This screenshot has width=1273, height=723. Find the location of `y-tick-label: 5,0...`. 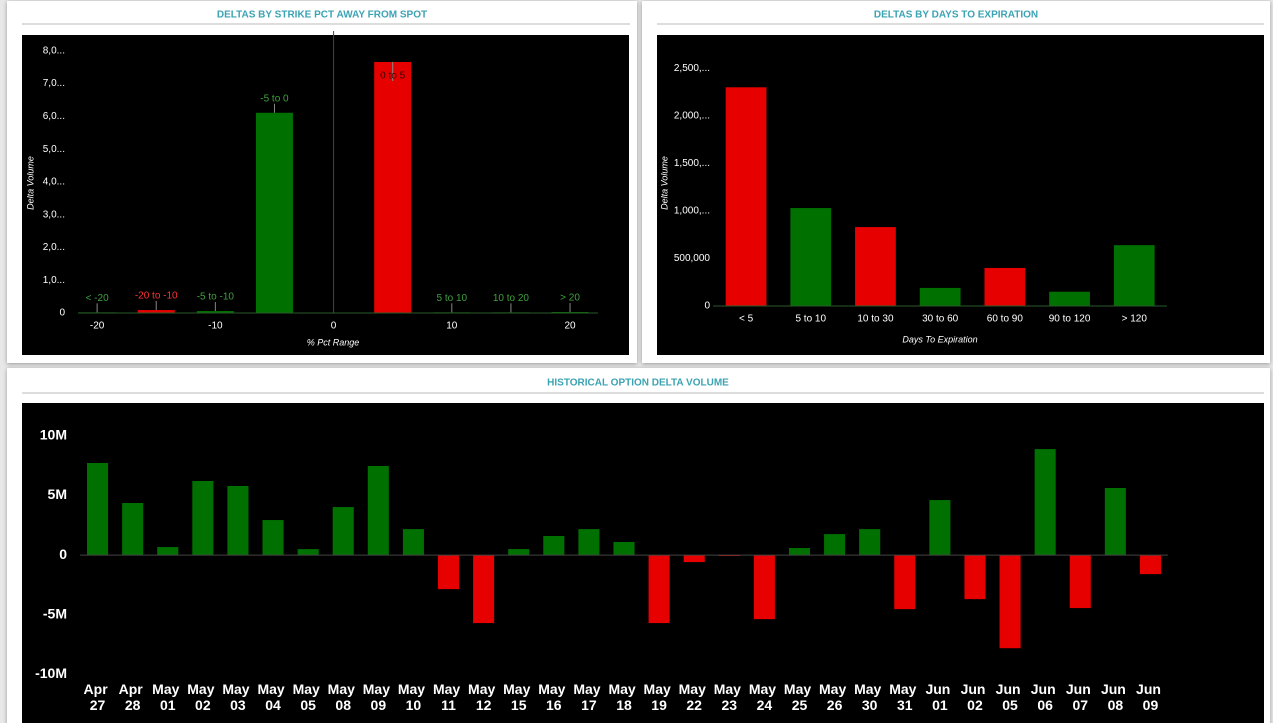

y-tick-label: 5,0... is located at coordinates (54, 149).